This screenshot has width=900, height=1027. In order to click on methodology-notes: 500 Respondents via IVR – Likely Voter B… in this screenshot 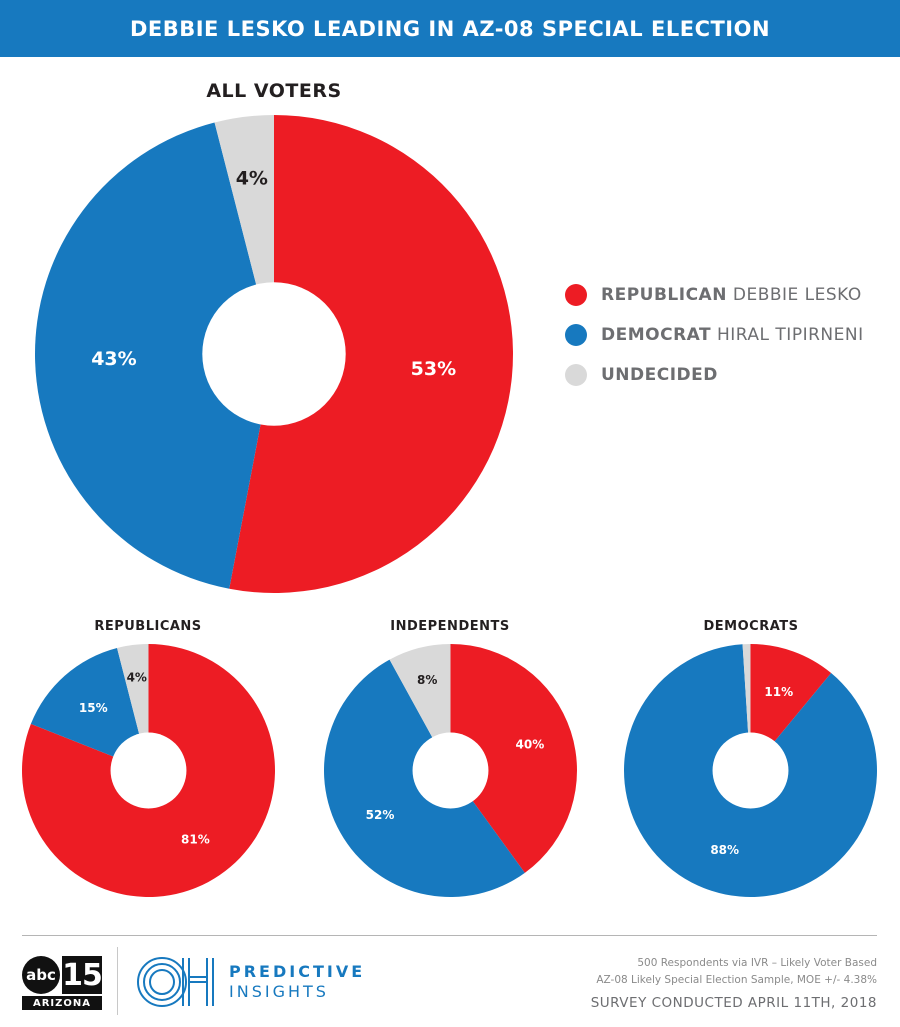, I will do `click(736, 972)`.